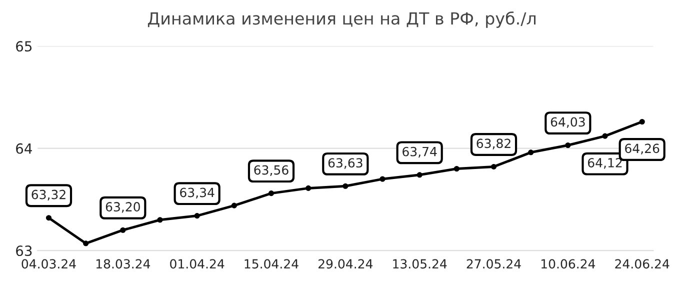 This screenshot has height=288, width=684. I want to click on y-tick-label: 63, so click(24, 251).